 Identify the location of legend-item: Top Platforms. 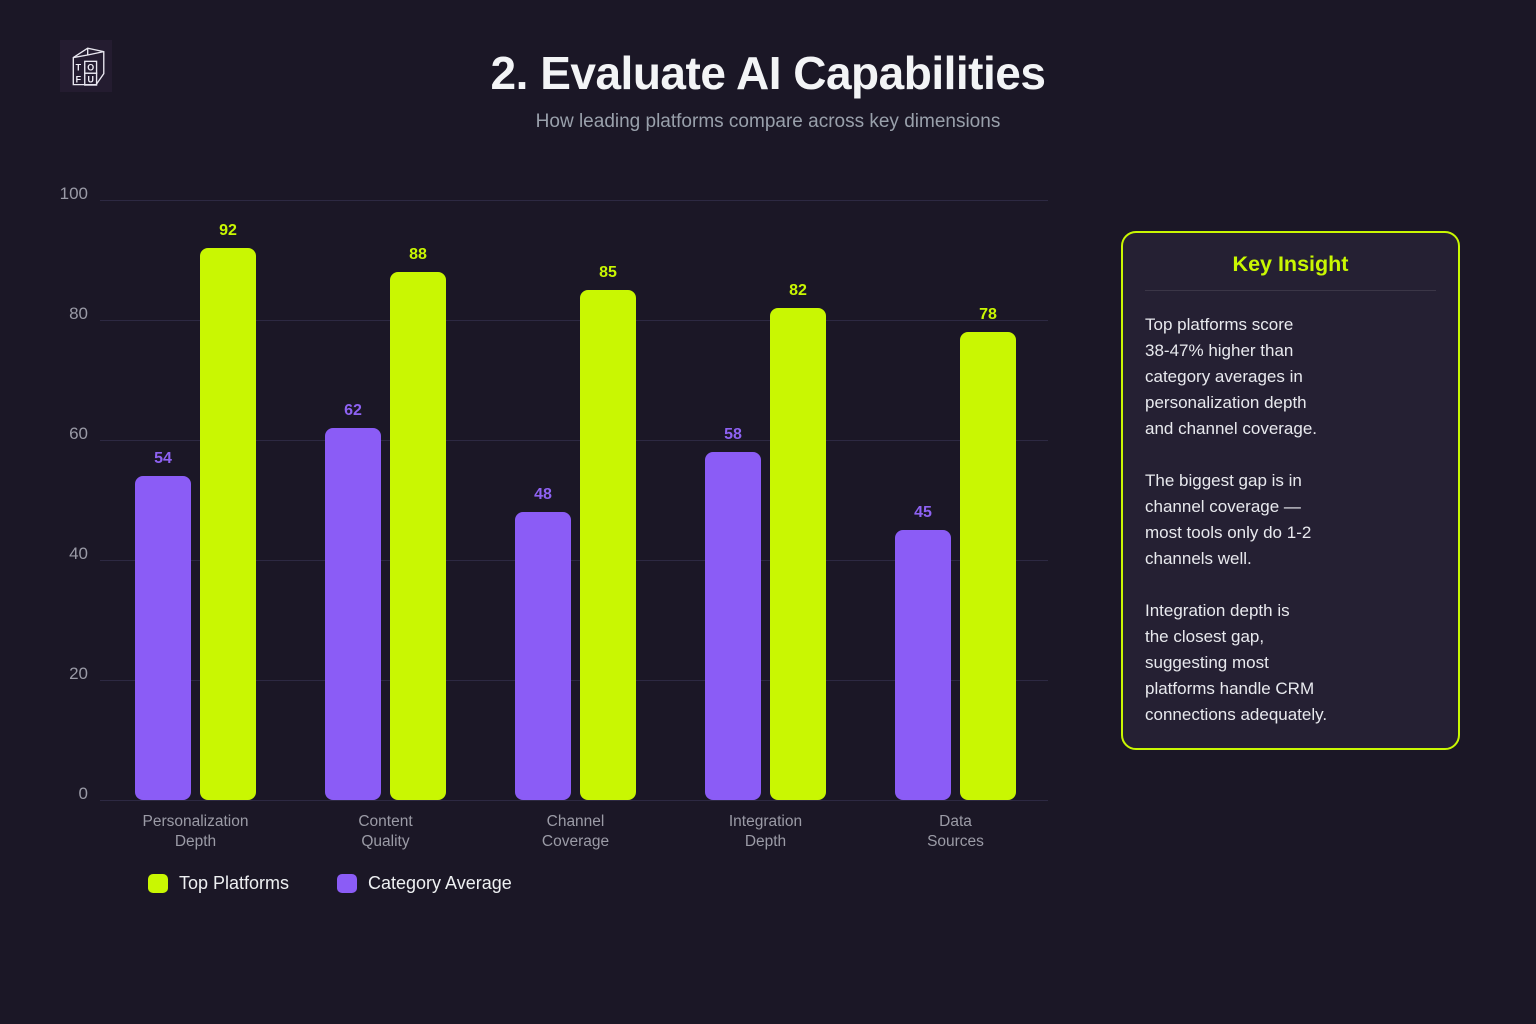
(218, 883).